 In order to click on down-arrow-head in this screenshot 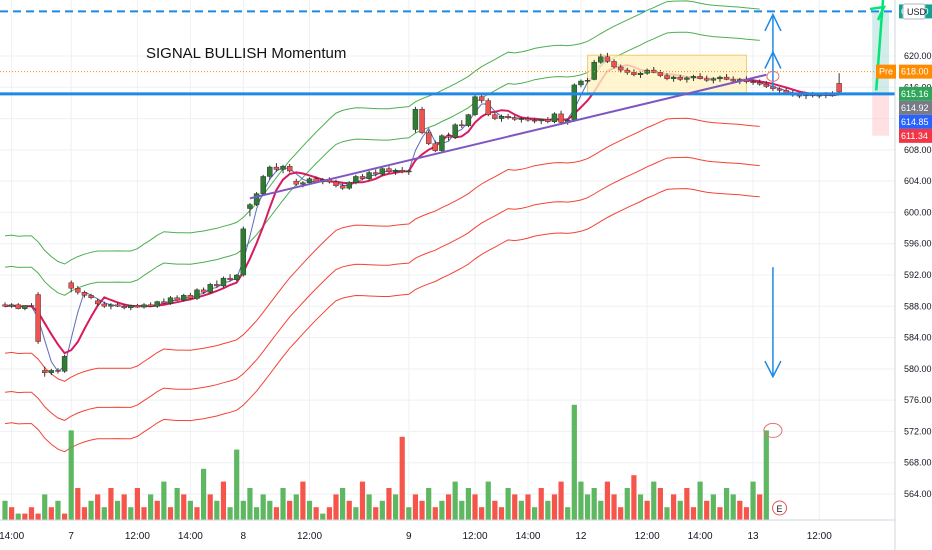, I will do `click(773, 369)`.